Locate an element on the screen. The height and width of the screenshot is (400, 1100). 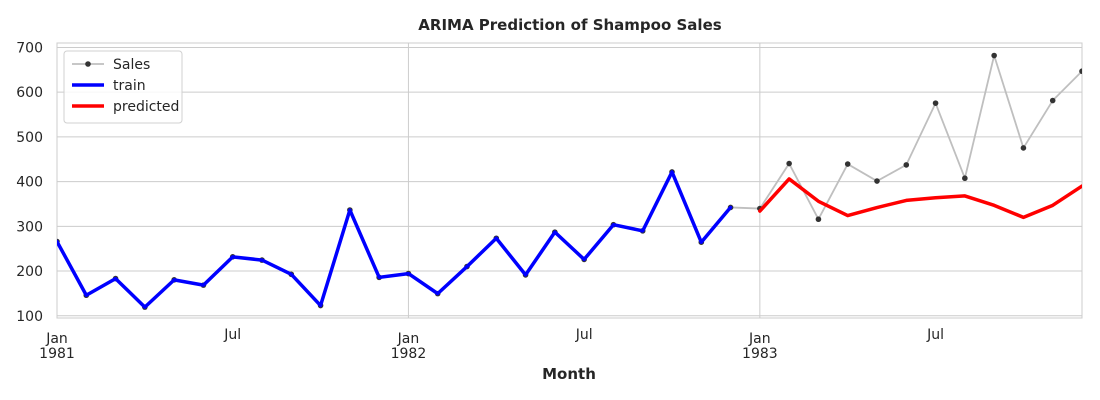
legend: Sales train predicted is located at coordinates (123, 87).